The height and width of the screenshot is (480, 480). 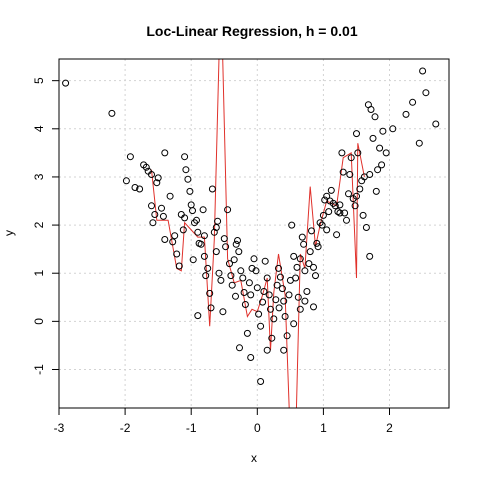 I want to click on y-tick-label-5: 4, so click(x=39, y=128).